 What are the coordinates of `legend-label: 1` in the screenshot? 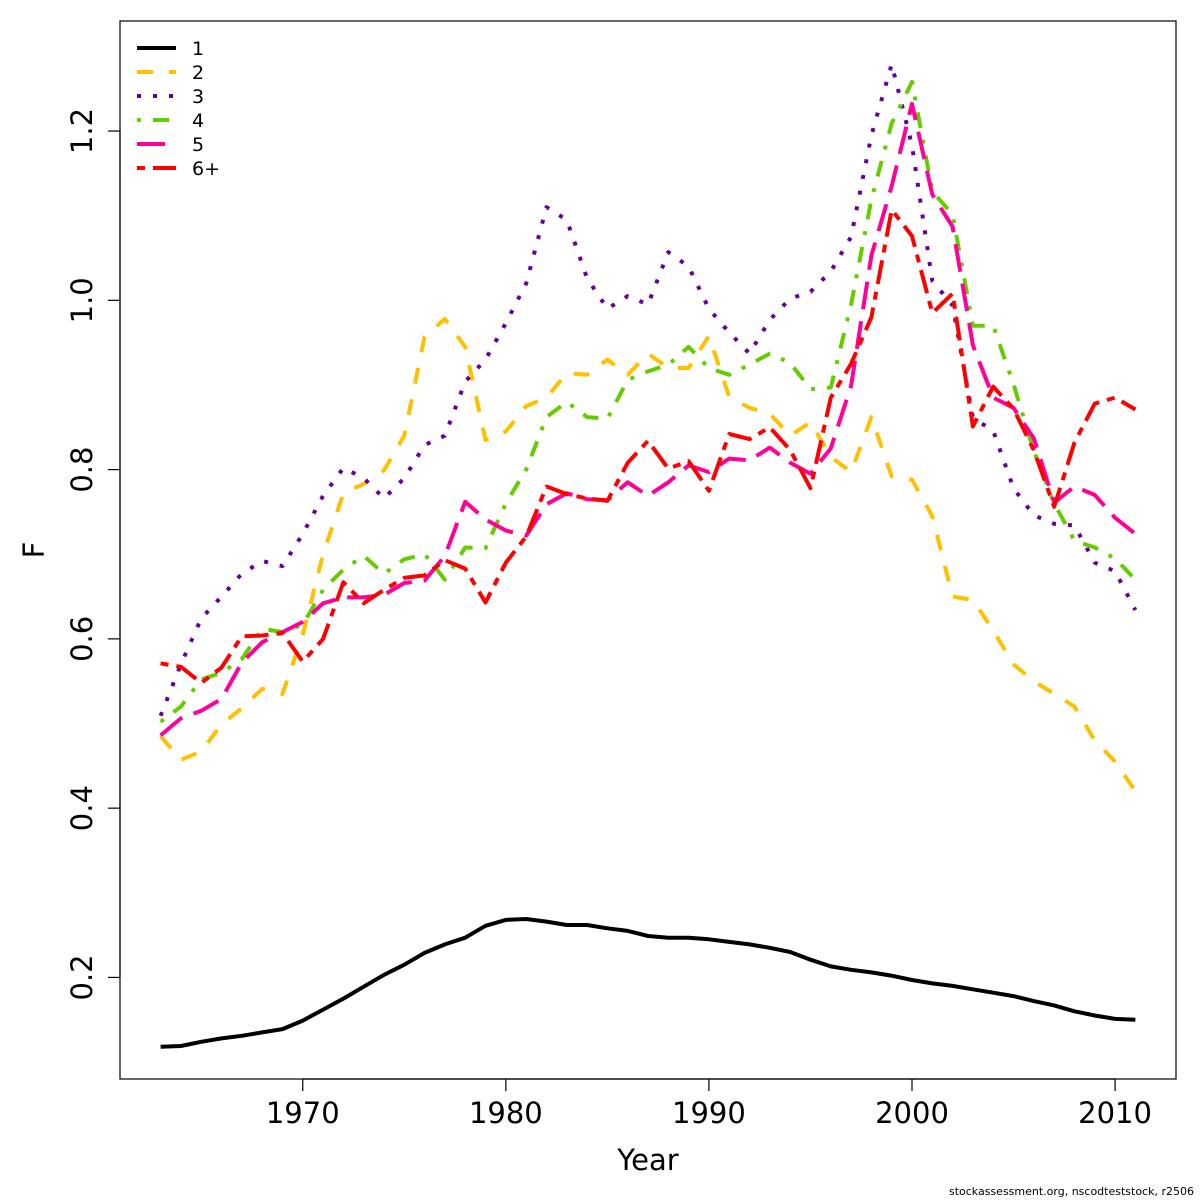 It's located at (198, 49).